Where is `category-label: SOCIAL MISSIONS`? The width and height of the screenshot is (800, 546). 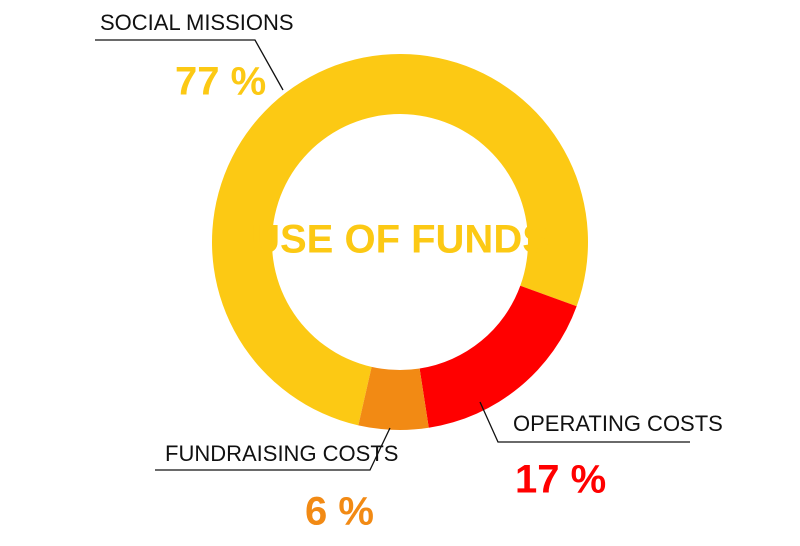
category-label: SOCIAL MISSIONS is located at coordinates (197, 22).